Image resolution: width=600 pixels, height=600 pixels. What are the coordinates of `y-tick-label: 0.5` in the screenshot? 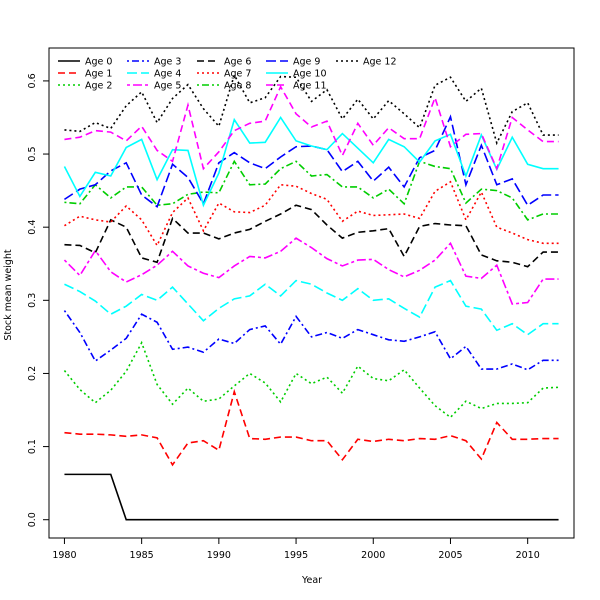 It's located at (32, 153).